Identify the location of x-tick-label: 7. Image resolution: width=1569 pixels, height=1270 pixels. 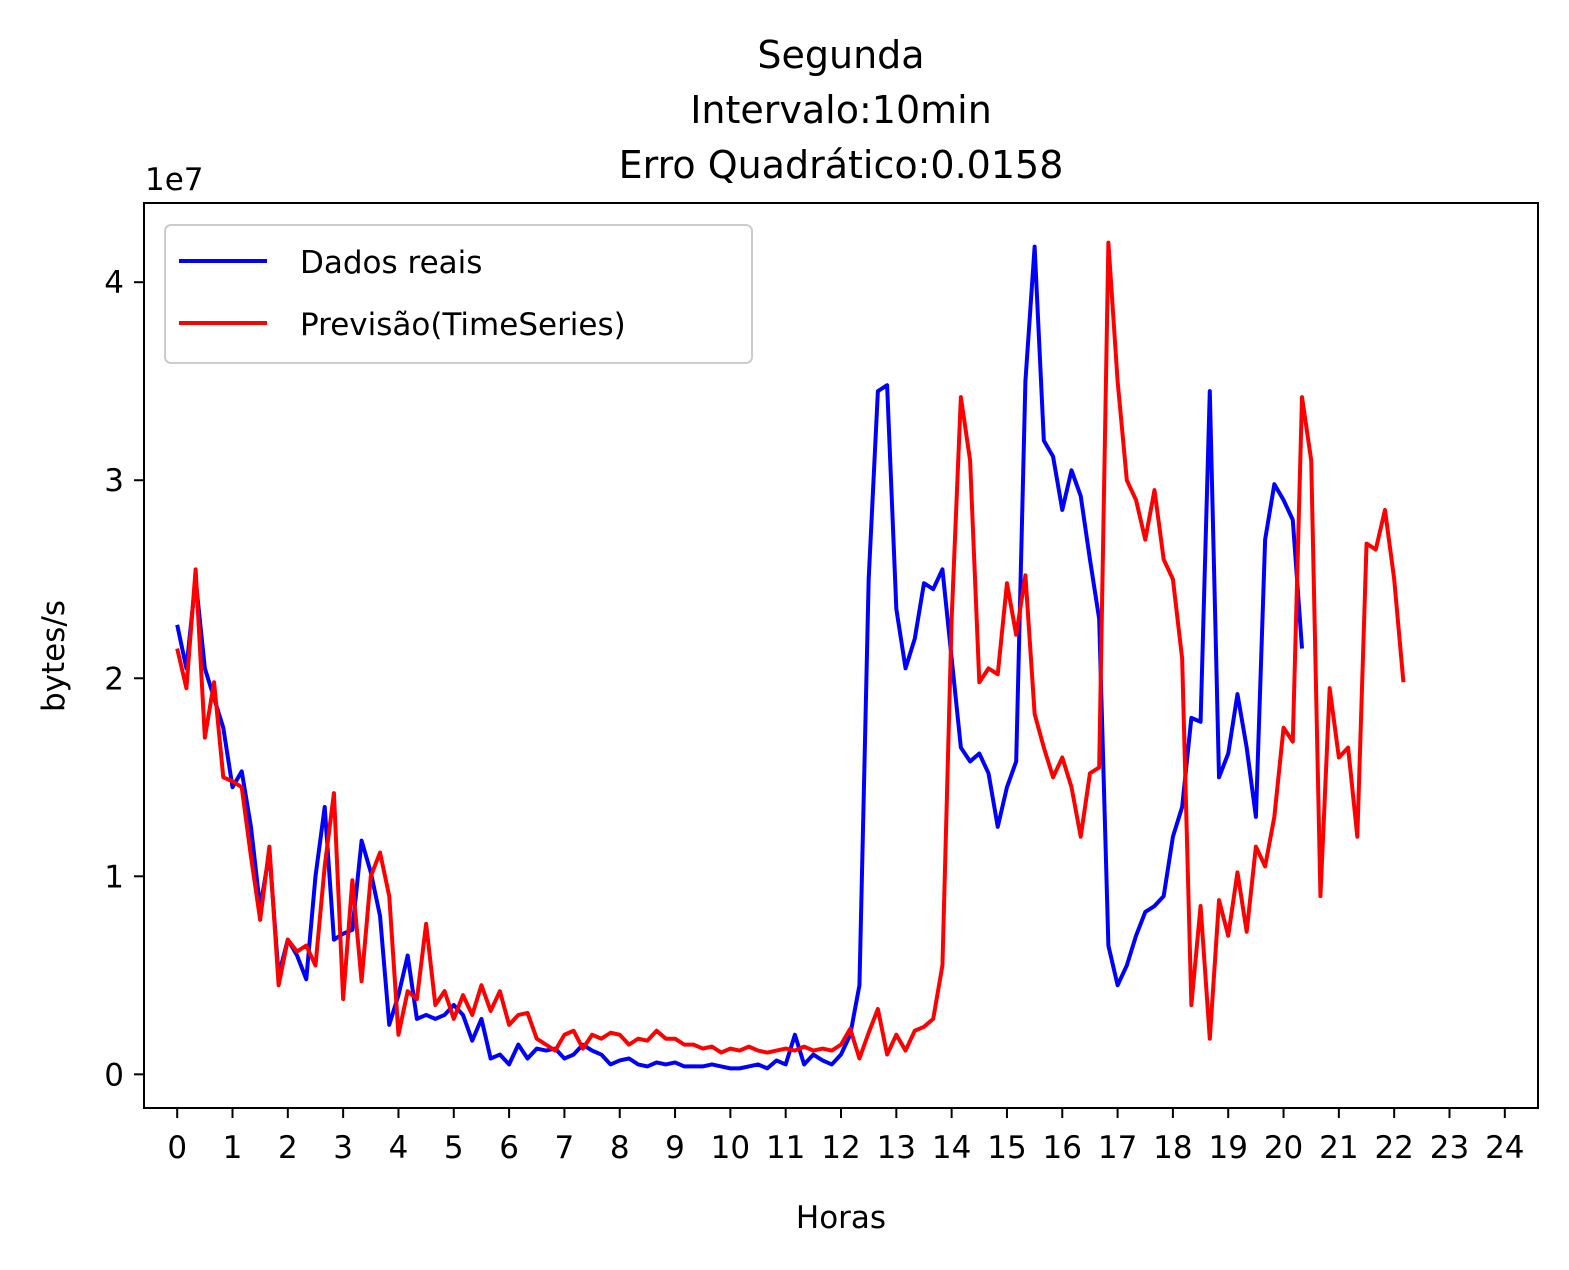
(565, 1148).